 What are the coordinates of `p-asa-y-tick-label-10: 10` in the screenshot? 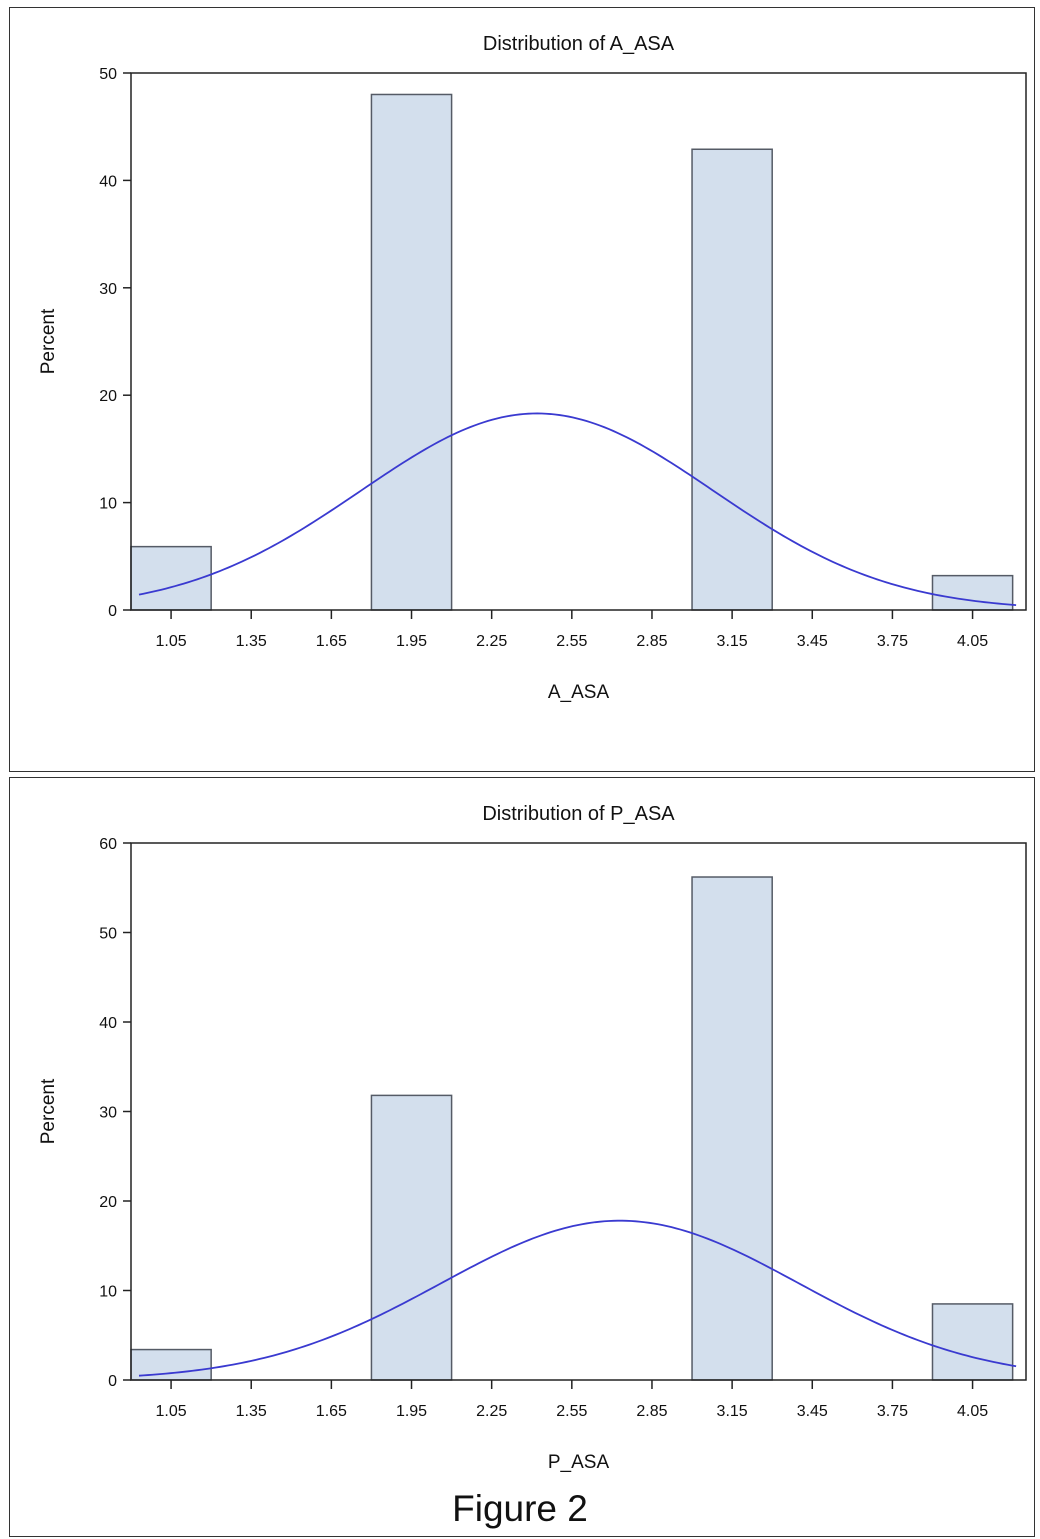 It's located at (108, 1292).